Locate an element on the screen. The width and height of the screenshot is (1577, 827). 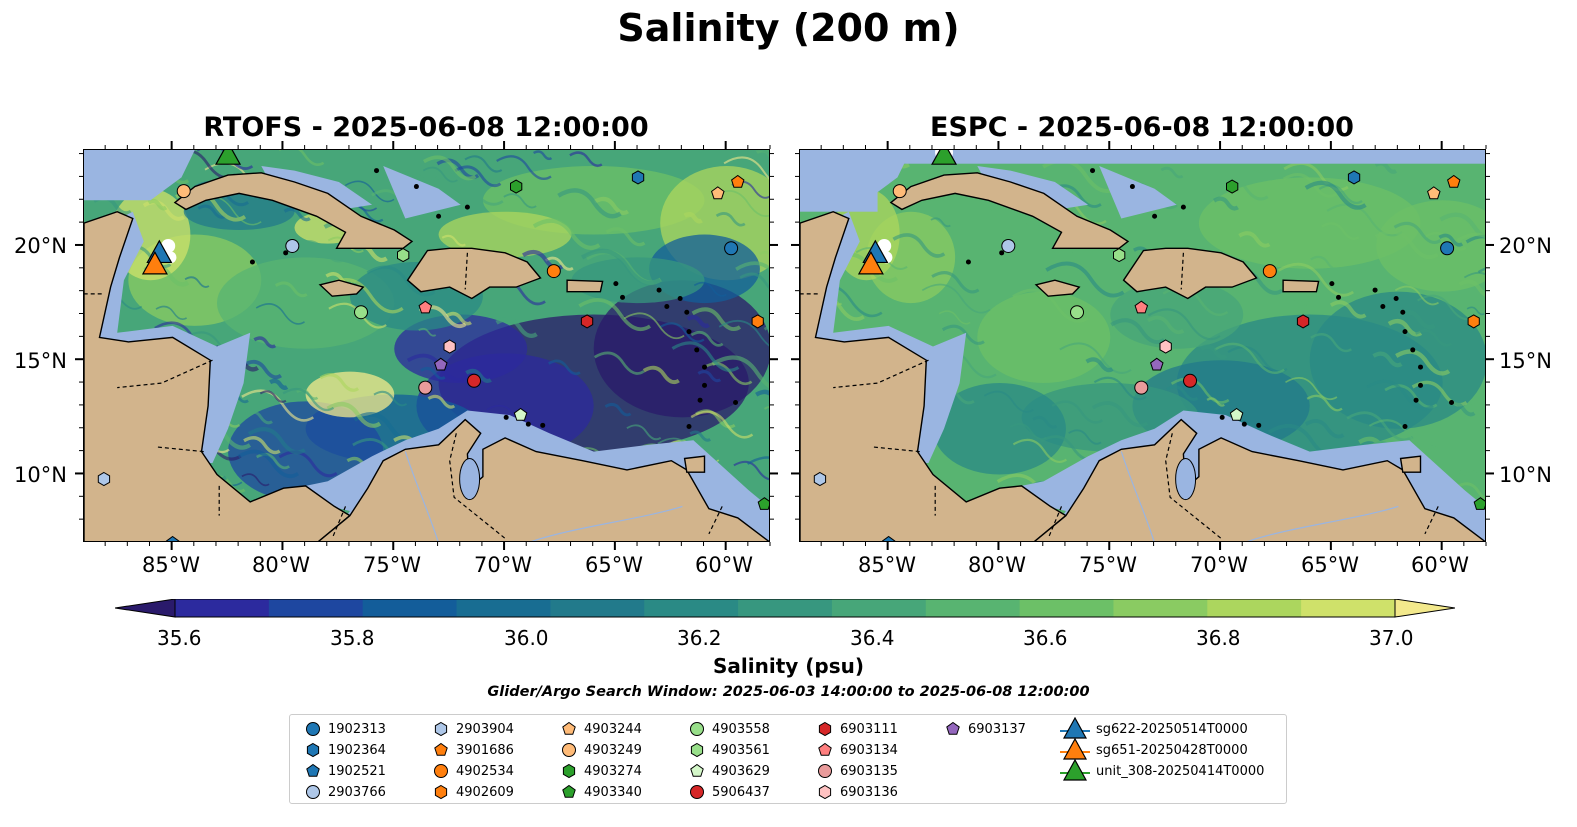
legend-item-2903904: 2903904 is located at coordinates (473, 729).